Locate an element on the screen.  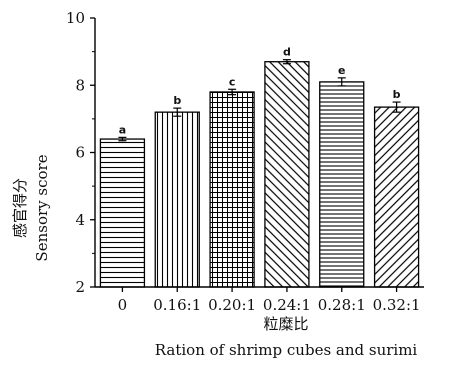
y-tick-label-2: 6 is located at coordinates (80, 153).